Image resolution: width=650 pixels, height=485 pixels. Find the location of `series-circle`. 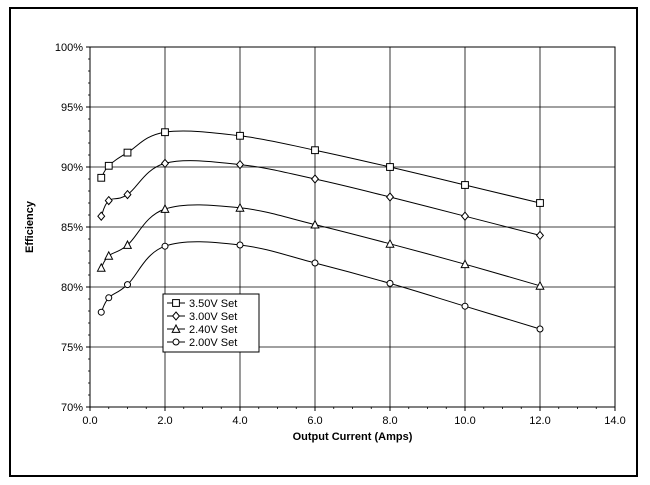

series-circle is located at coordinates (320, 287).